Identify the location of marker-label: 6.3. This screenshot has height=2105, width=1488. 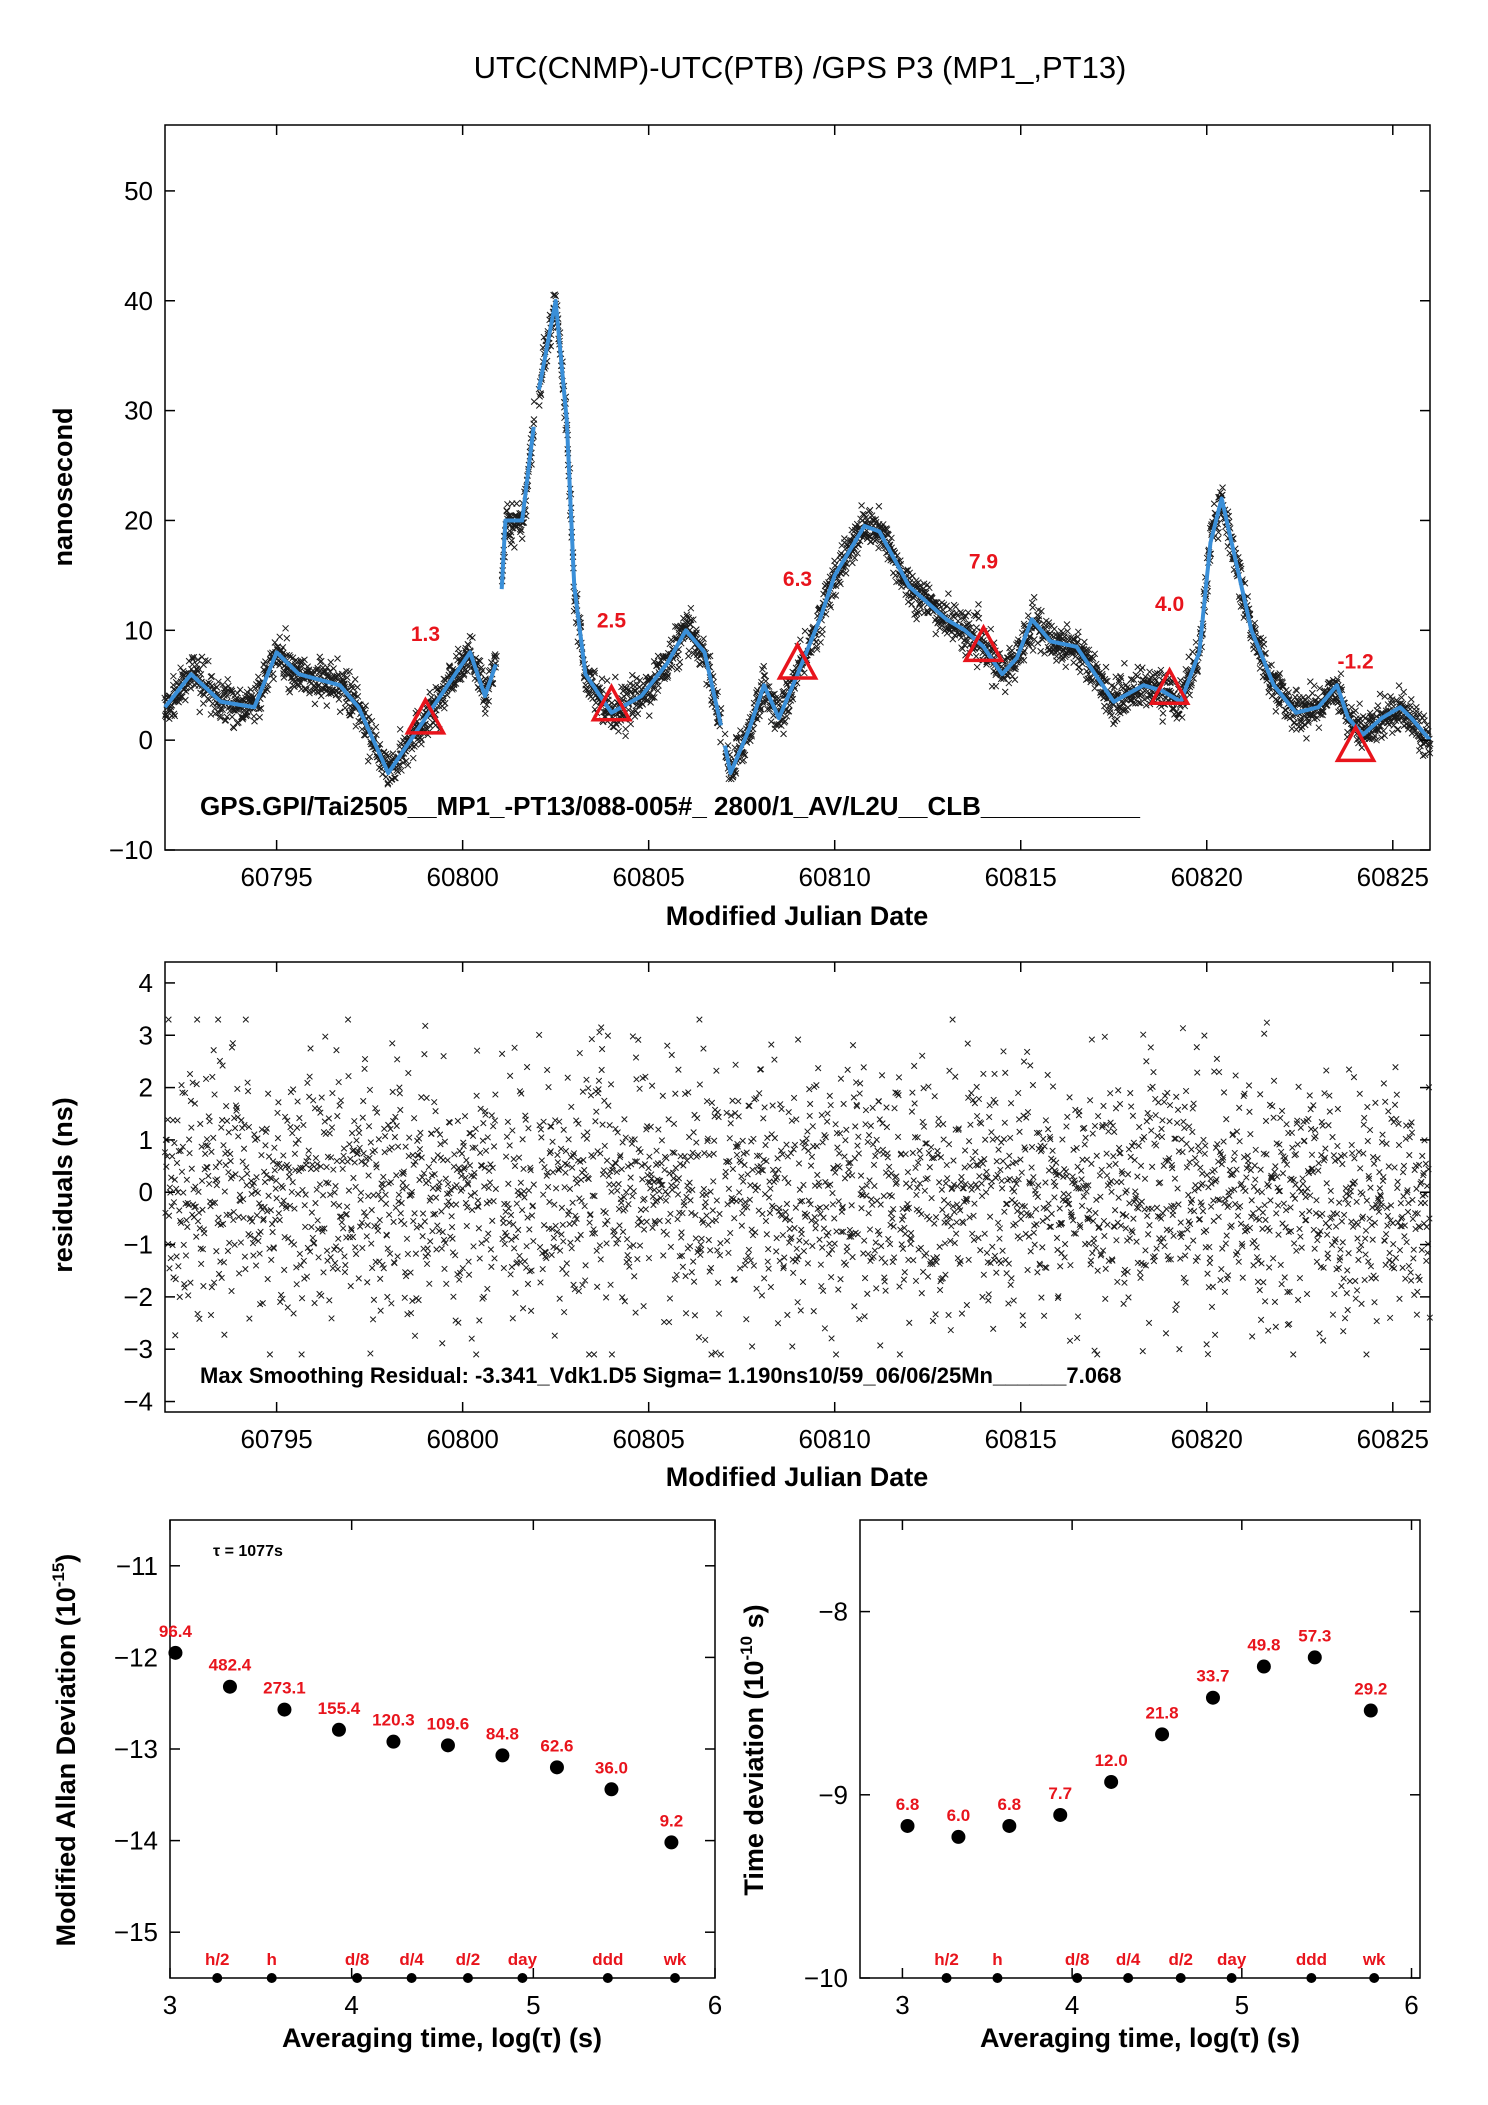
(797, 579).